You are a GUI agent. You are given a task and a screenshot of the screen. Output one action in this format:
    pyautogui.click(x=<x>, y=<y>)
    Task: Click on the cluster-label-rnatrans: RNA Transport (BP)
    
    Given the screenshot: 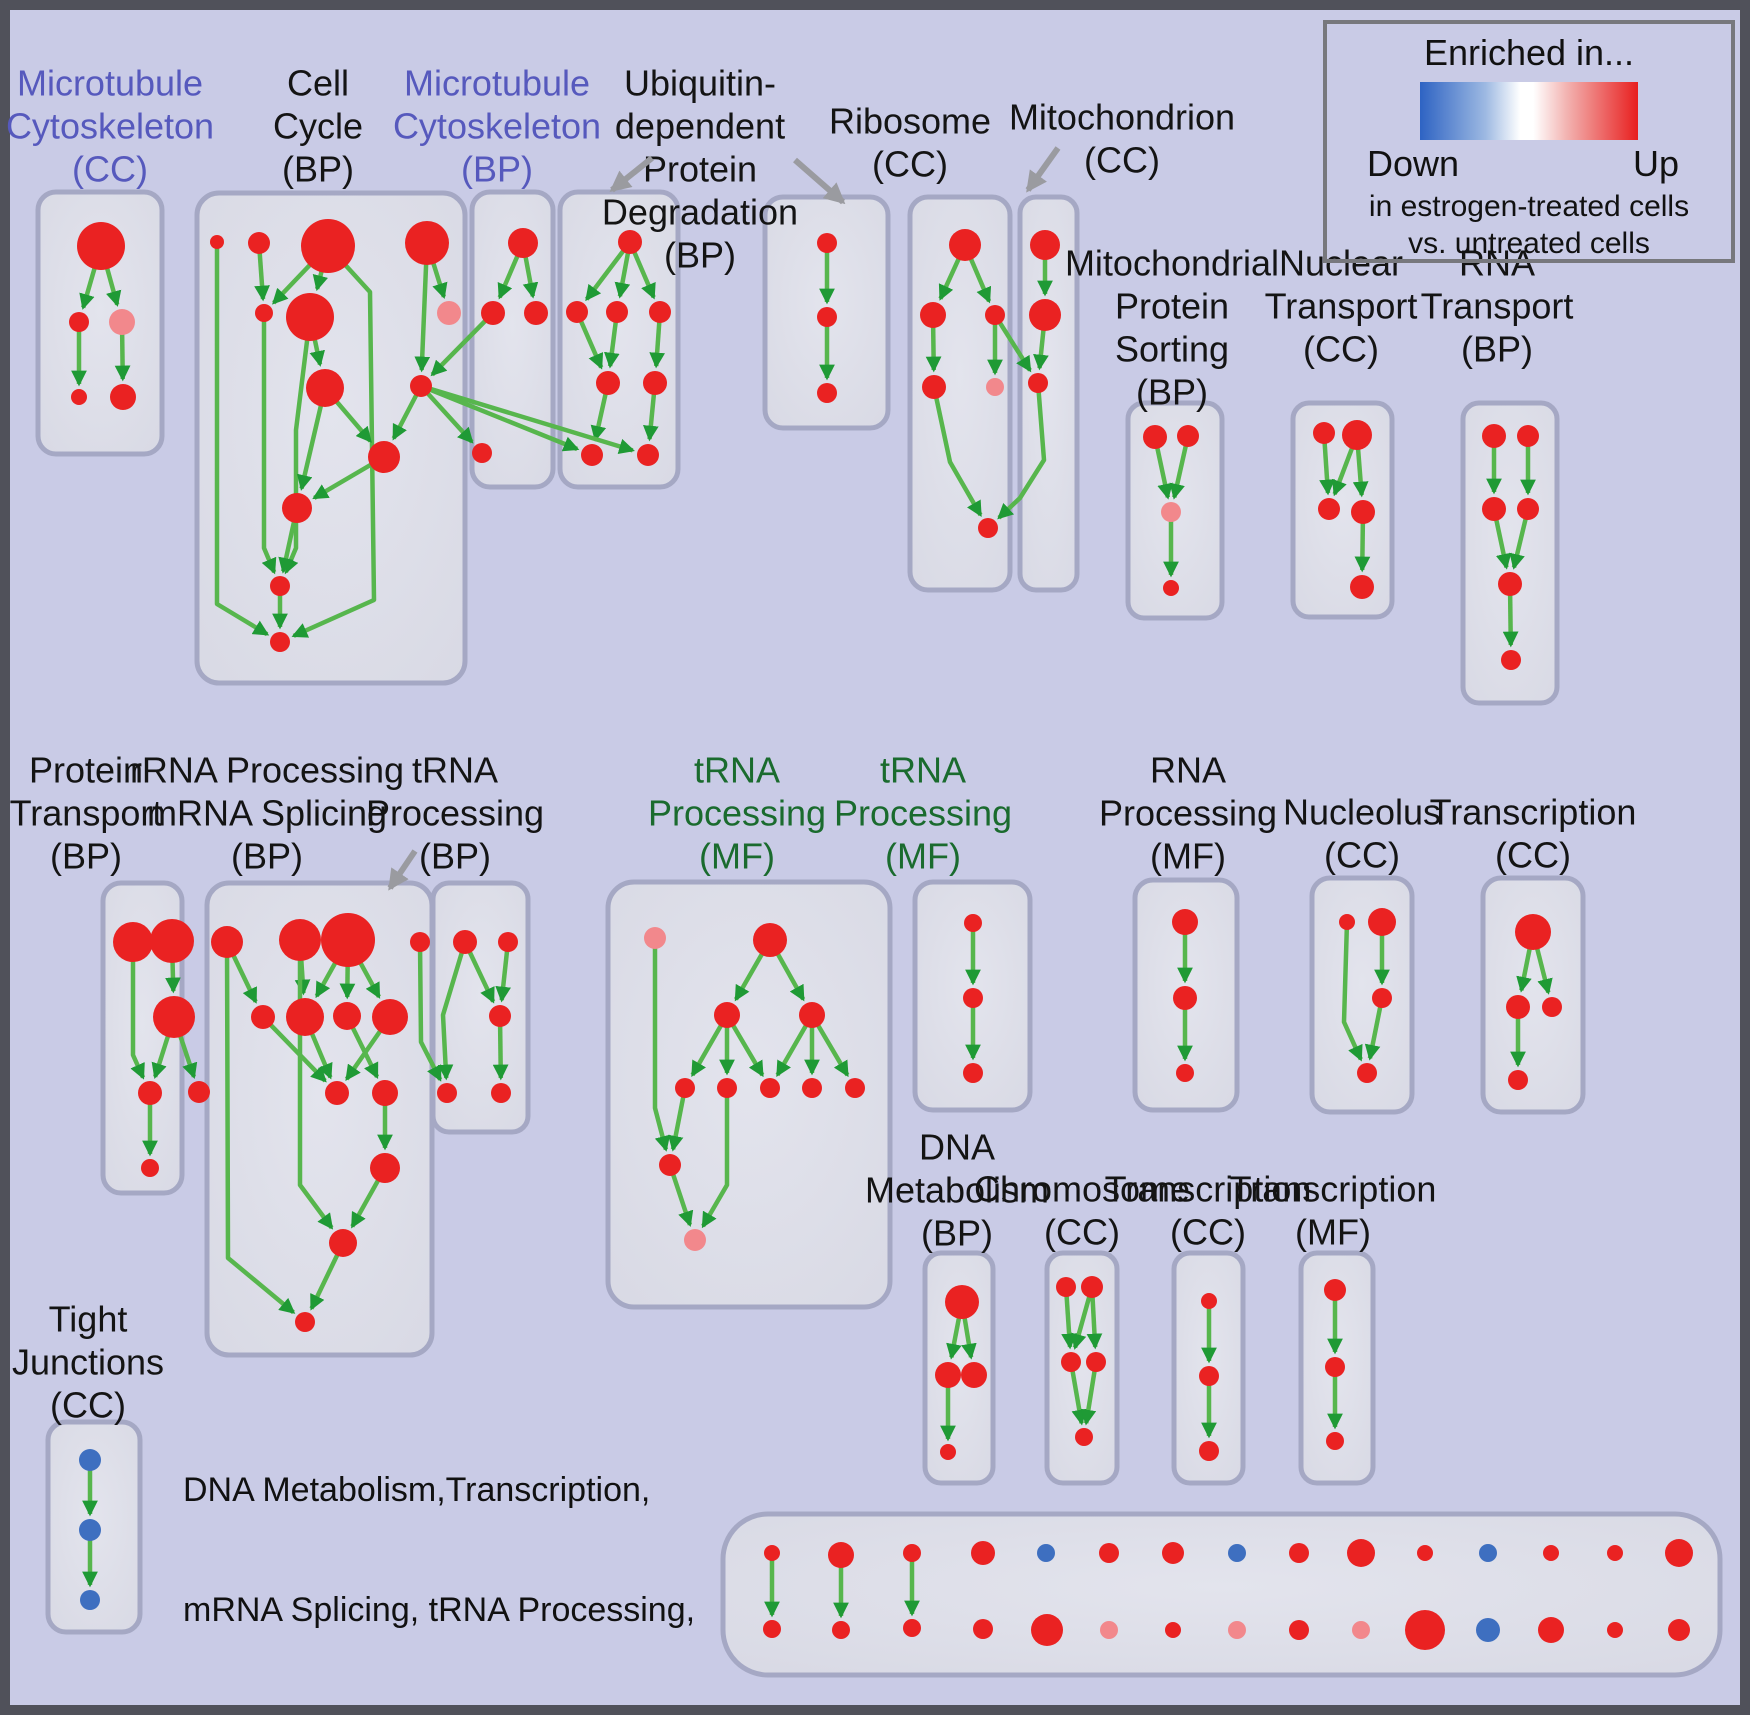 What is the action you would take?
    pyautogui.click(x=1497, y=306)
    